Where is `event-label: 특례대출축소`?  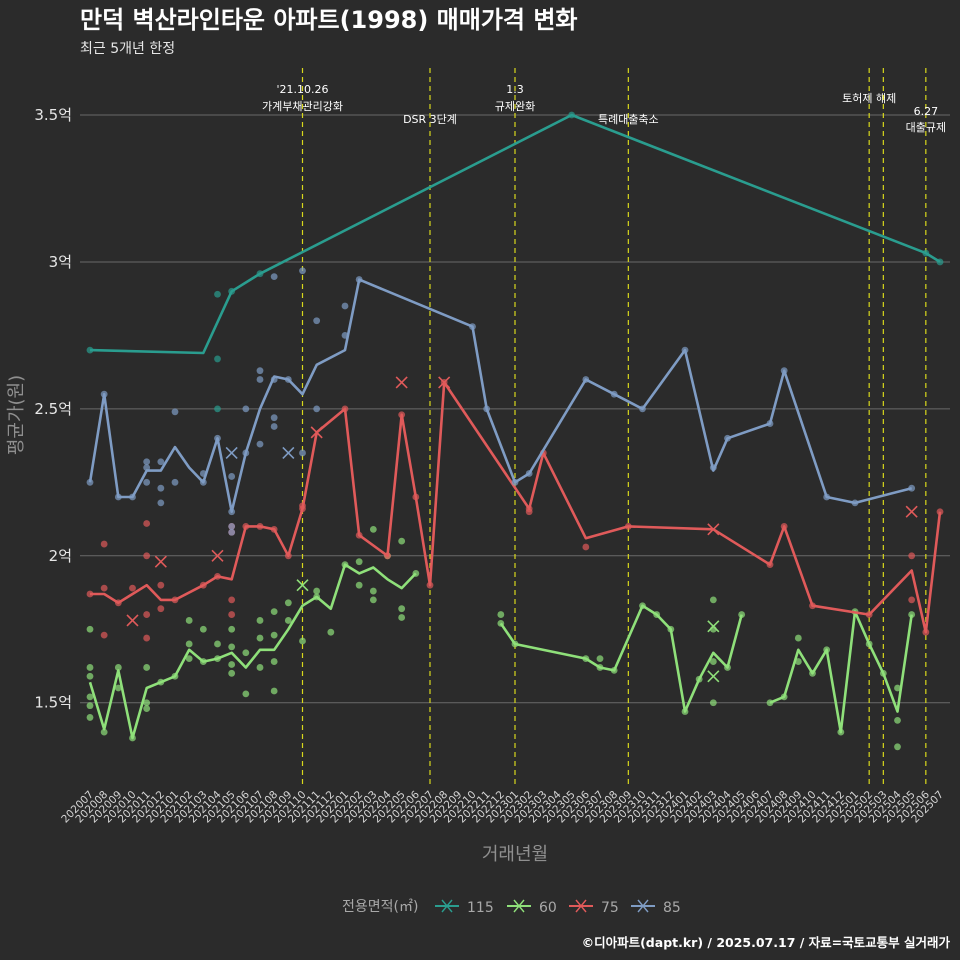
event-label: 특례대출축소 is located at coordinates (628, 119).